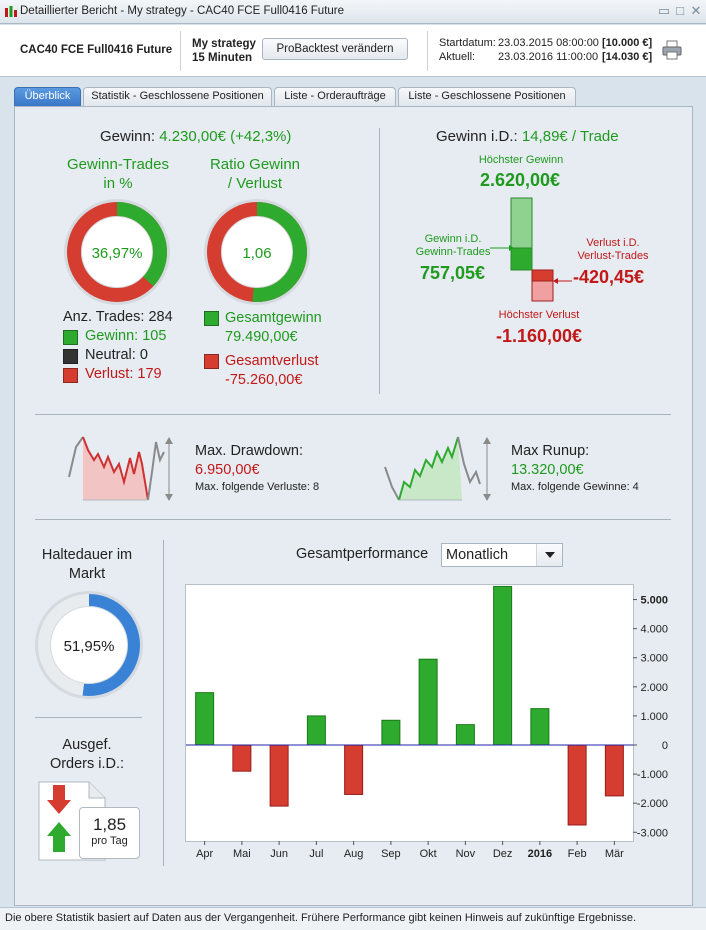  What do you see at coordinates (680, 10) in the screenshot?
I see `maximize-button: □` at bounding box center [680, 10].